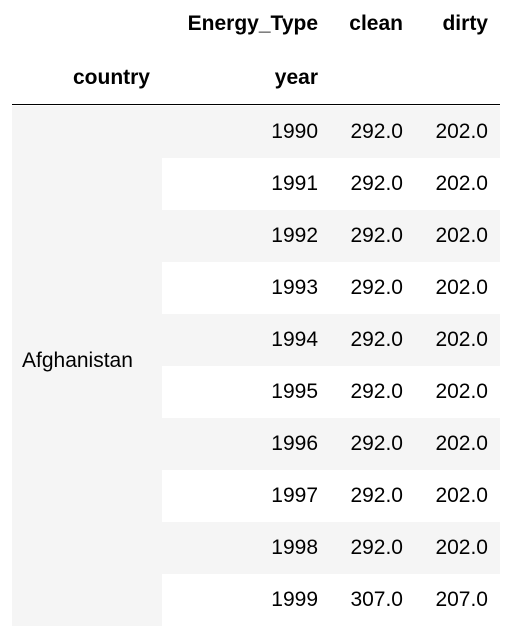 This screenshot has height=632, width=516. I want to click on year-cell: 1994, so click(294, 339).